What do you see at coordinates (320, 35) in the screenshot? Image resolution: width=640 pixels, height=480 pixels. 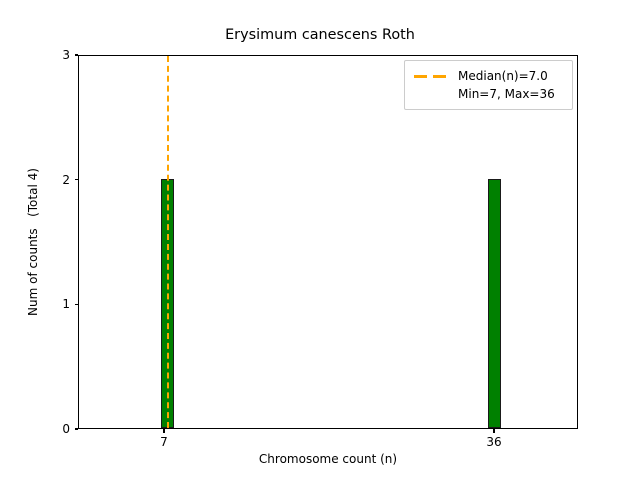 I see `chart-title: Erysimum canescens Roth` at bounding box center [320, 35].